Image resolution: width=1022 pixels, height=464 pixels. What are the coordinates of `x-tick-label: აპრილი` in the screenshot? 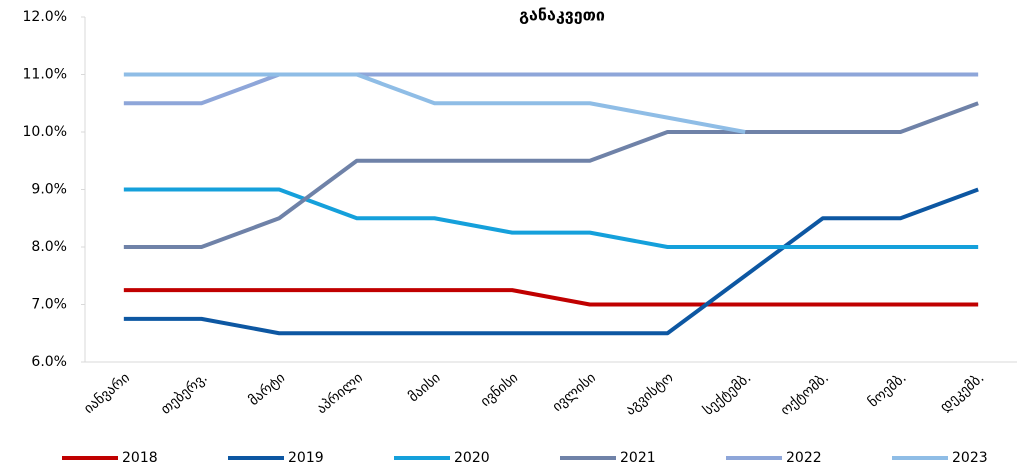 It's located at (339, 393).